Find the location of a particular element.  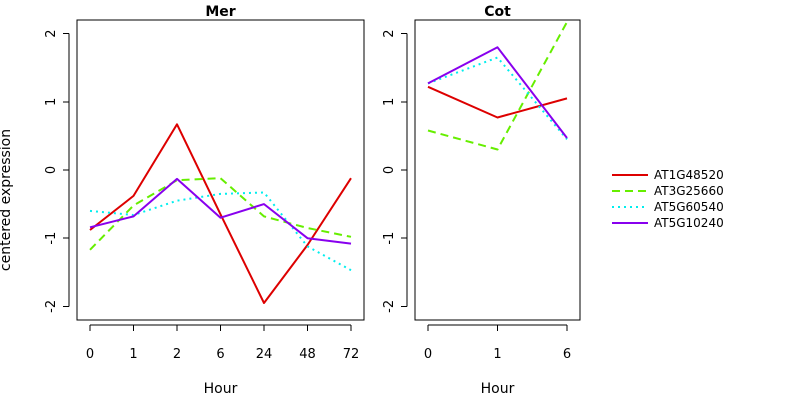

legend-label: AT5G10240 is located at coordinates (689, 223).